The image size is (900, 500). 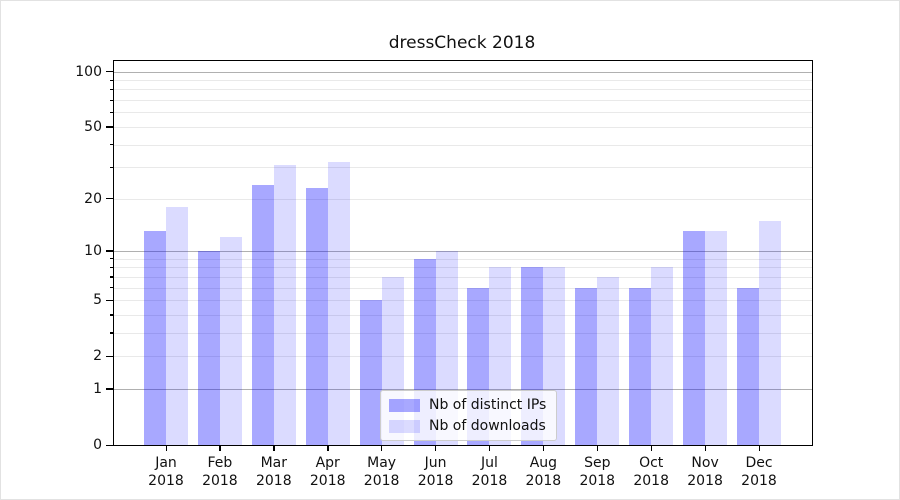 What do you see at coordinates (404, 426) in the screenshot?
I see `legend-swatch-downloads` at bounding box center [404, 426].